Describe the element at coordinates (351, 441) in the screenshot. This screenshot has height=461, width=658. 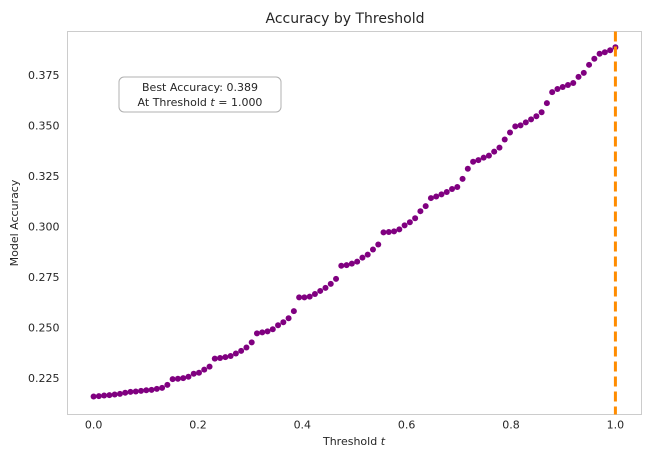
I see `x-axis-label-text: Threshold` at that location.